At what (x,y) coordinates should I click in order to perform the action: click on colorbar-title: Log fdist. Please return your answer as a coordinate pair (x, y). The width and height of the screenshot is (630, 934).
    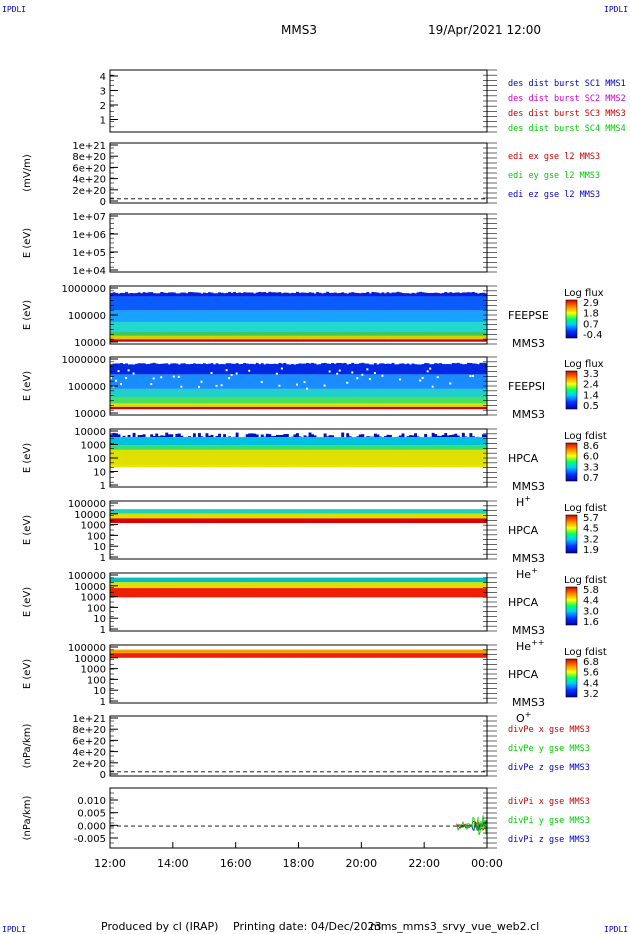
    Looking at the image, I should click on (585, 580).